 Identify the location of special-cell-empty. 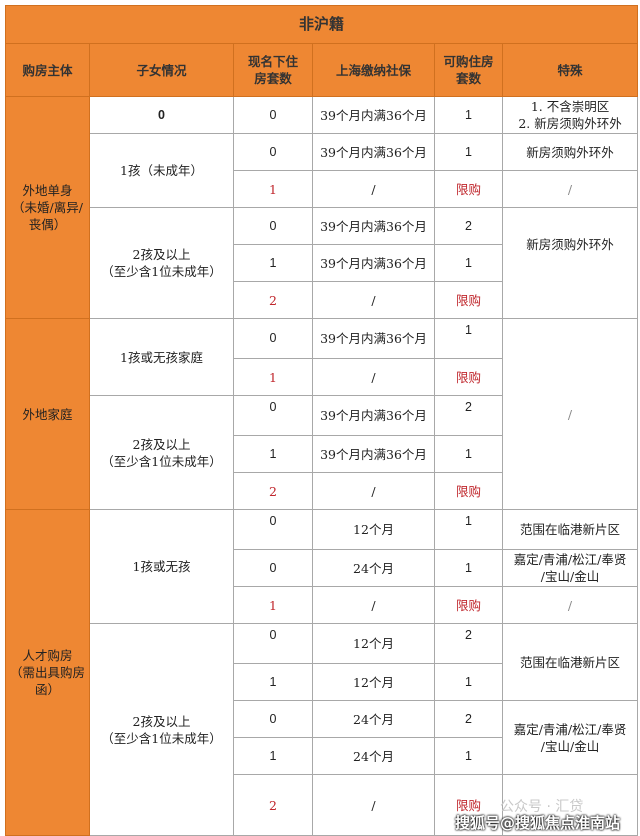
(570, 805).